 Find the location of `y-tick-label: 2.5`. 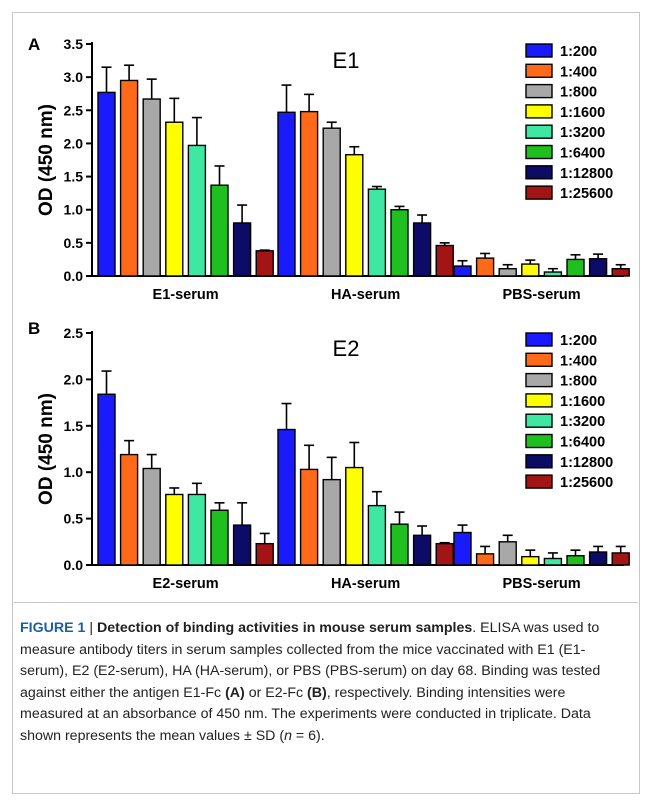

y-tick-label: 2.5 is located at coordinates (74, 333).